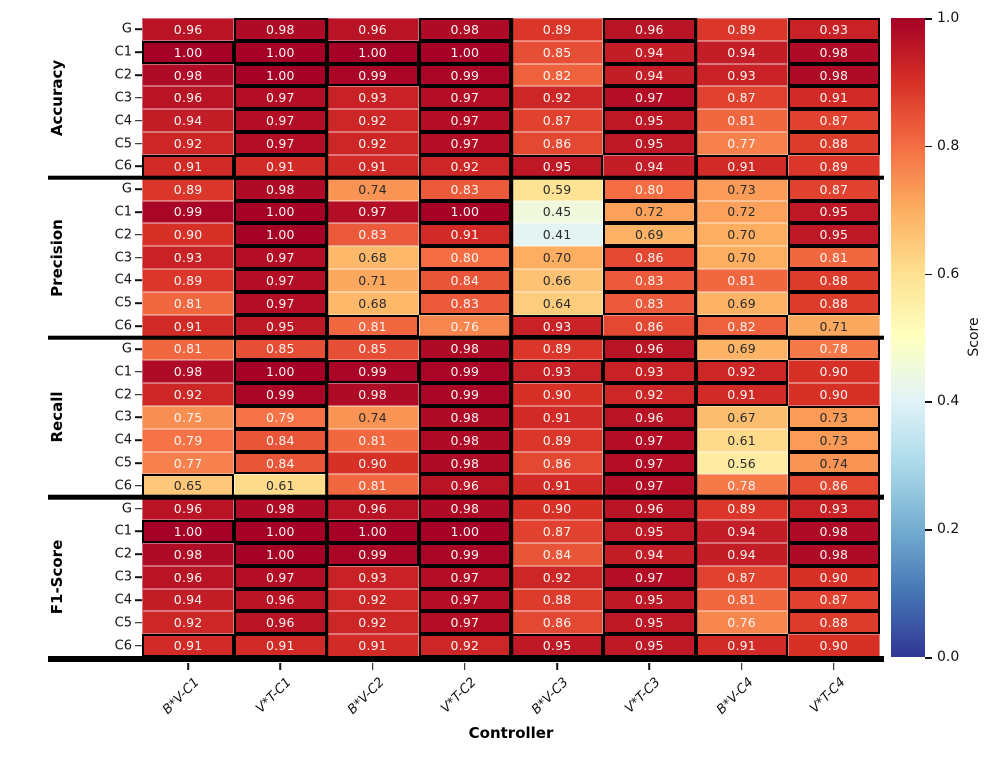 This screenshot has height=762, width=997. I want to click on heatmap-cell: 0.93, so click(557, 372).